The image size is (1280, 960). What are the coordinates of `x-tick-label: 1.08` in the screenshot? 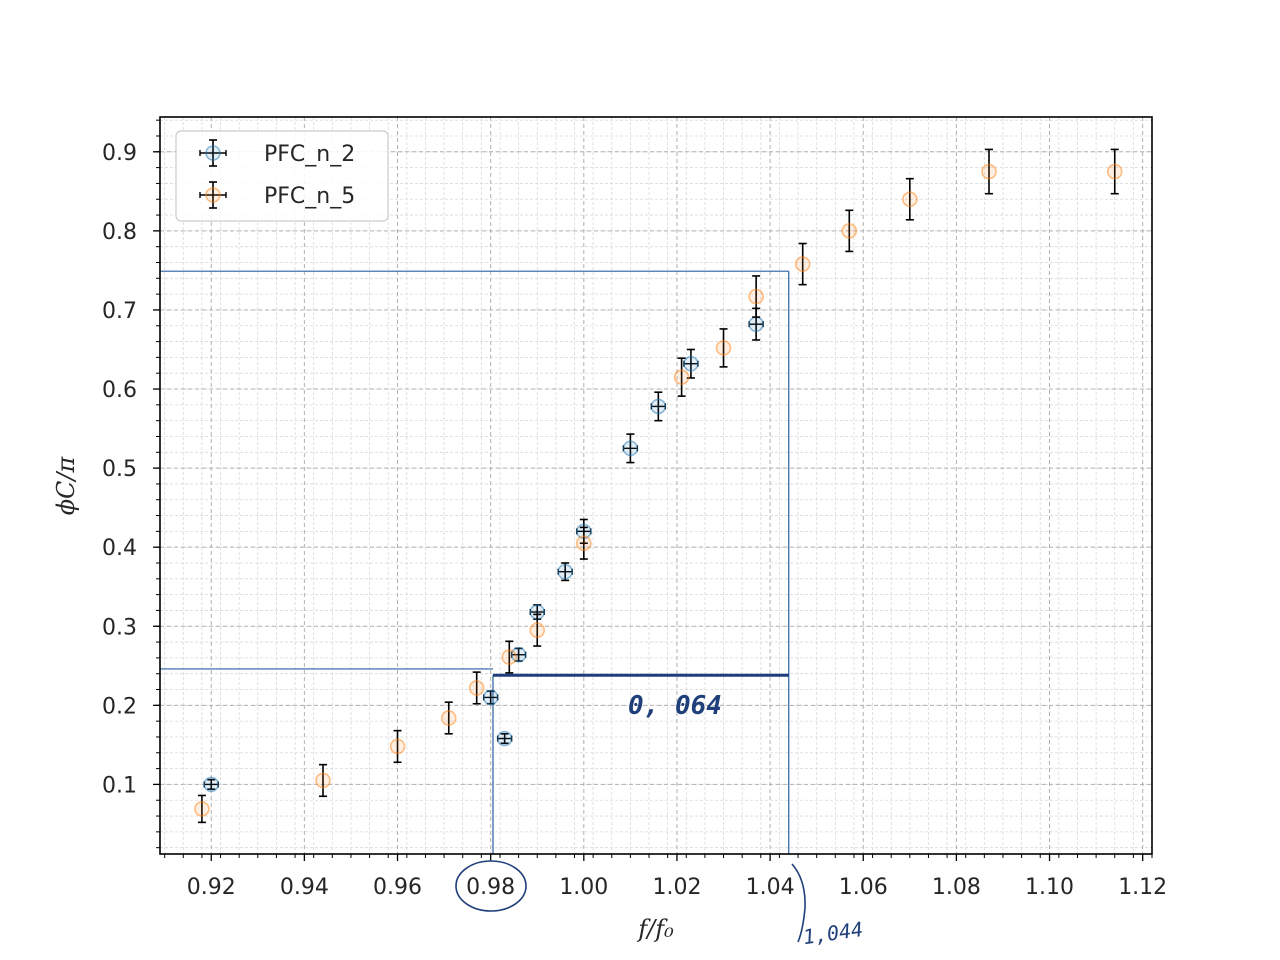 It's located at (956, 887).